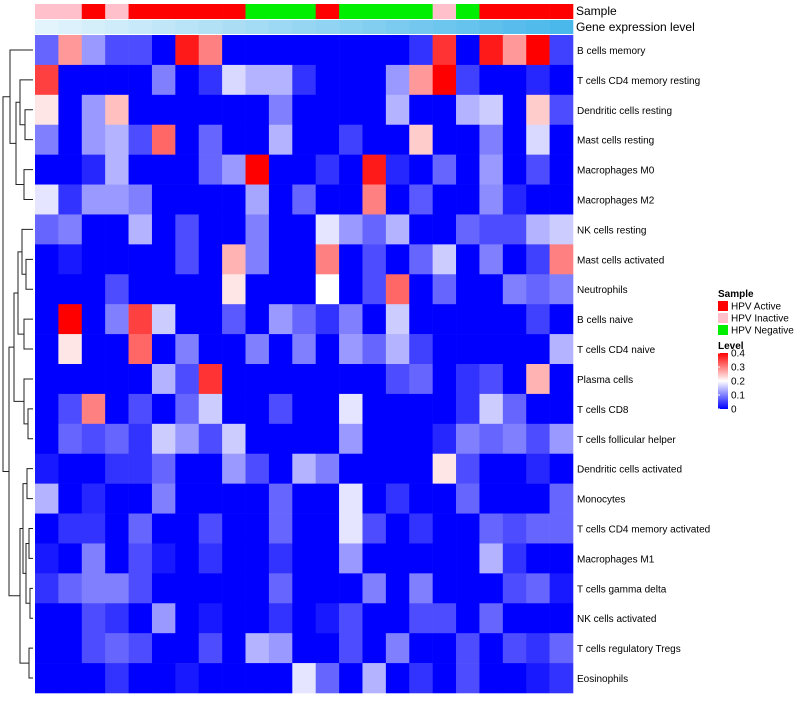 The height and width of the screenshot is (705, 800). Describe the element at coordinates (760, 319) in the screenshot. I see `sample-legend-label: HPV Inactive` at that location.